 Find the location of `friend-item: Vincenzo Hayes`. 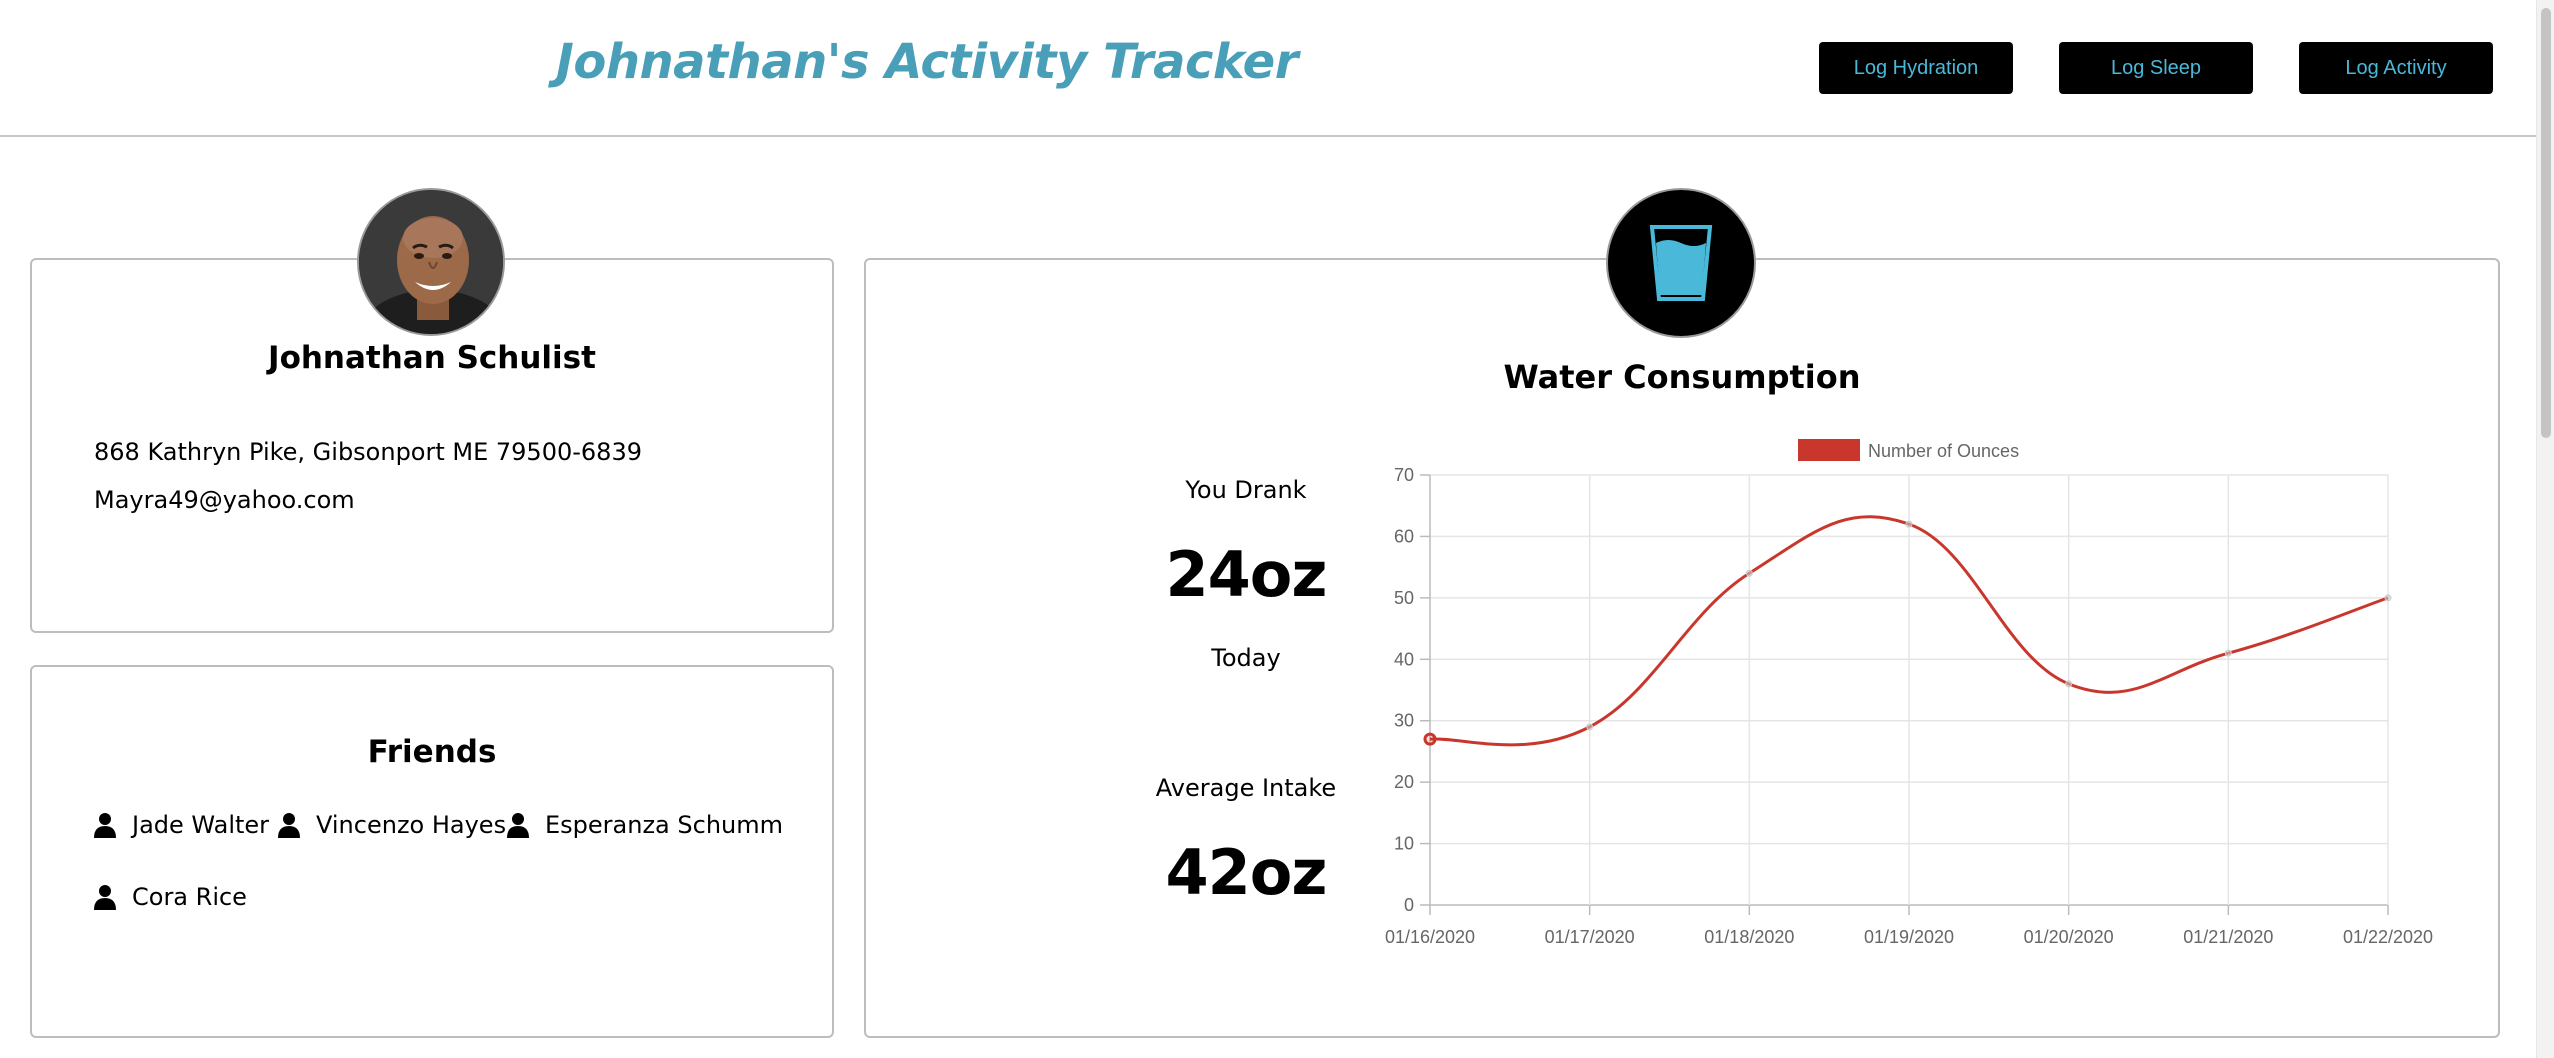

friend-item: Vincenzo Hayes is located at coordinates (392, 825).